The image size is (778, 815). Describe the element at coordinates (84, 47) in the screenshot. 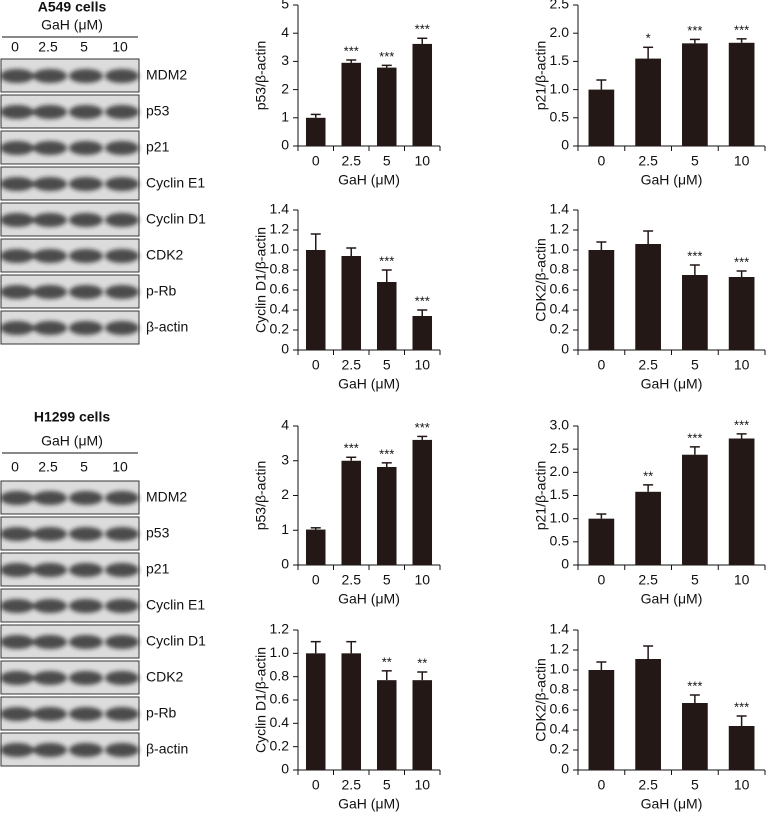

I see `lane-label: 5` at that location.